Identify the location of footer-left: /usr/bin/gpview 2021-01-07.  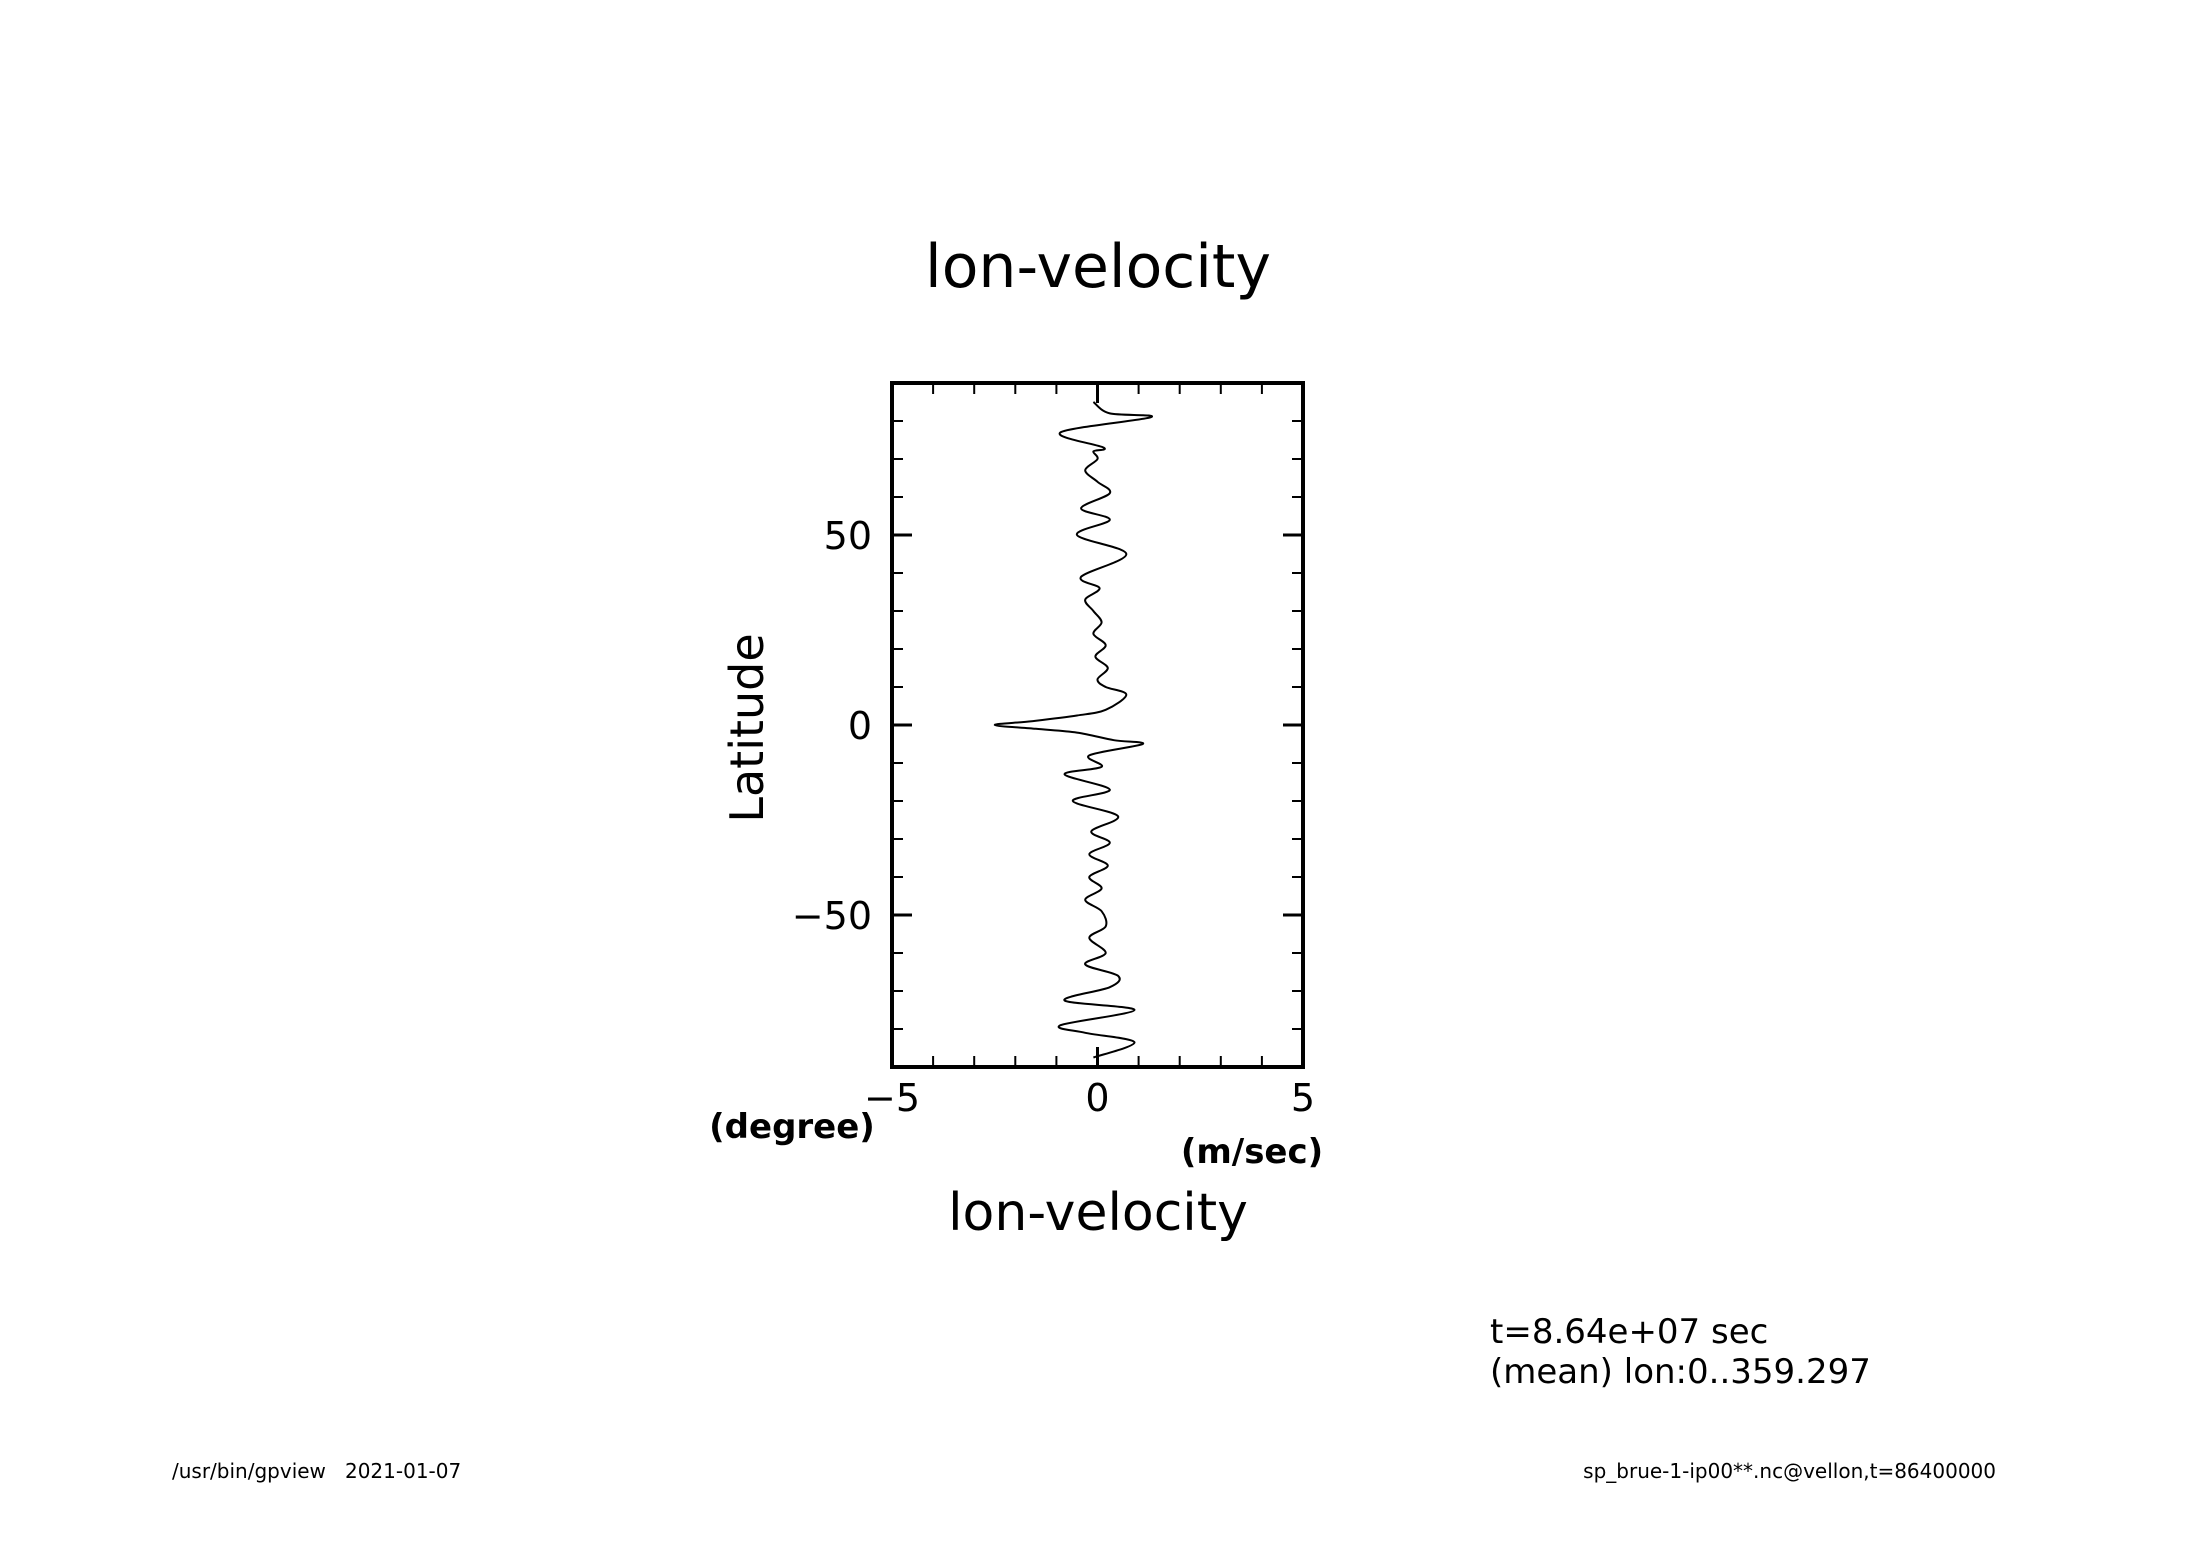
(316, 1471).